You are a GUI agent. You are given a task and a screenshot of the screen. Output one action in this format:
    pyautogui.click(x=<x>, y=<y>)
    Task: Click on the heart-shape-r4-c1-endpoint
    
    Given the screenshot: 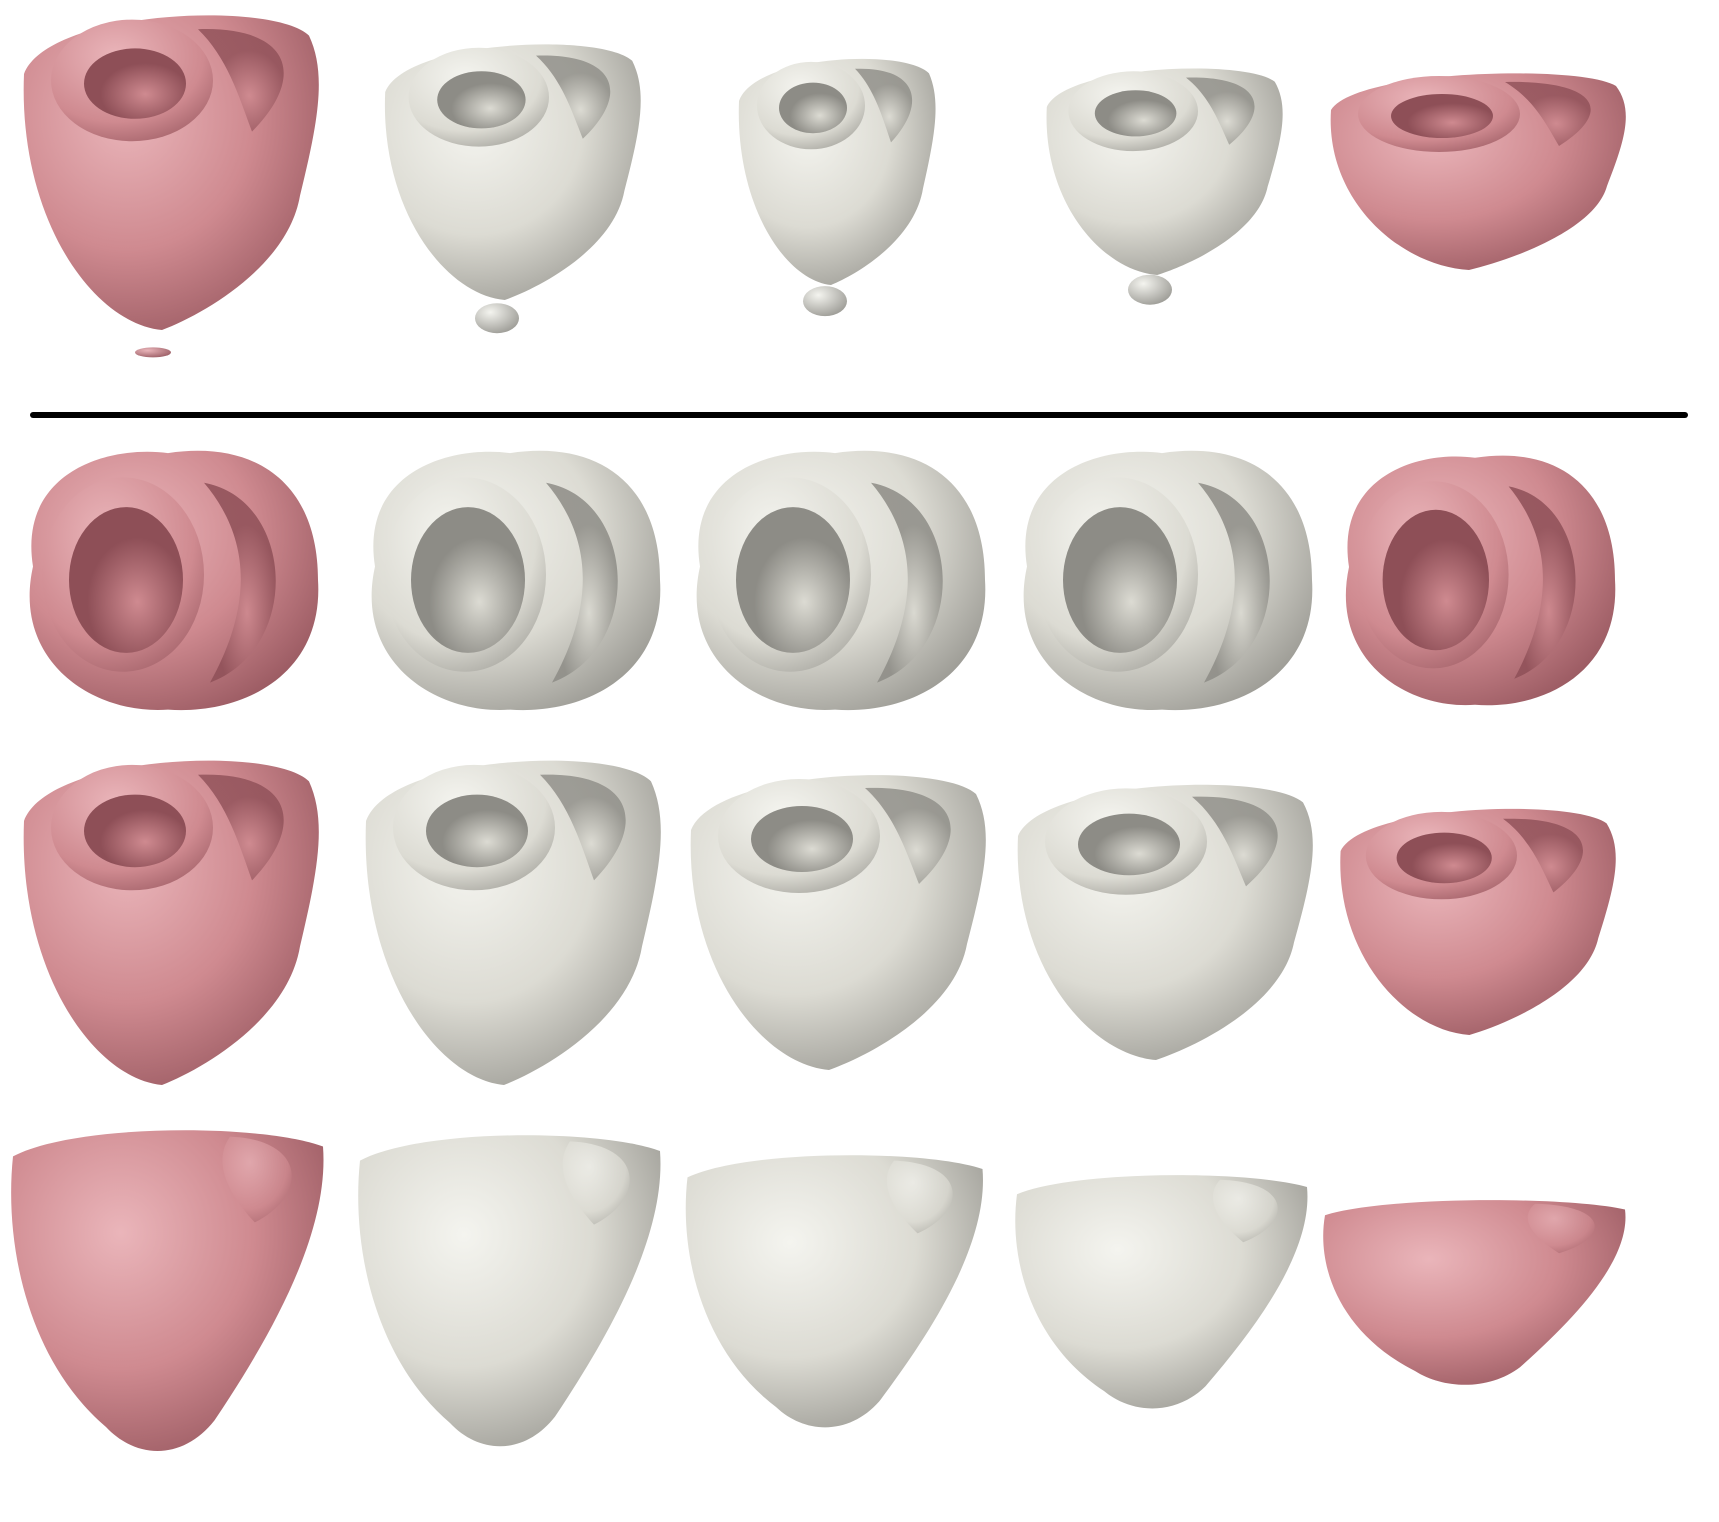 What is the action you would take?
    pyautogui.click(x=167, y=1290)
    